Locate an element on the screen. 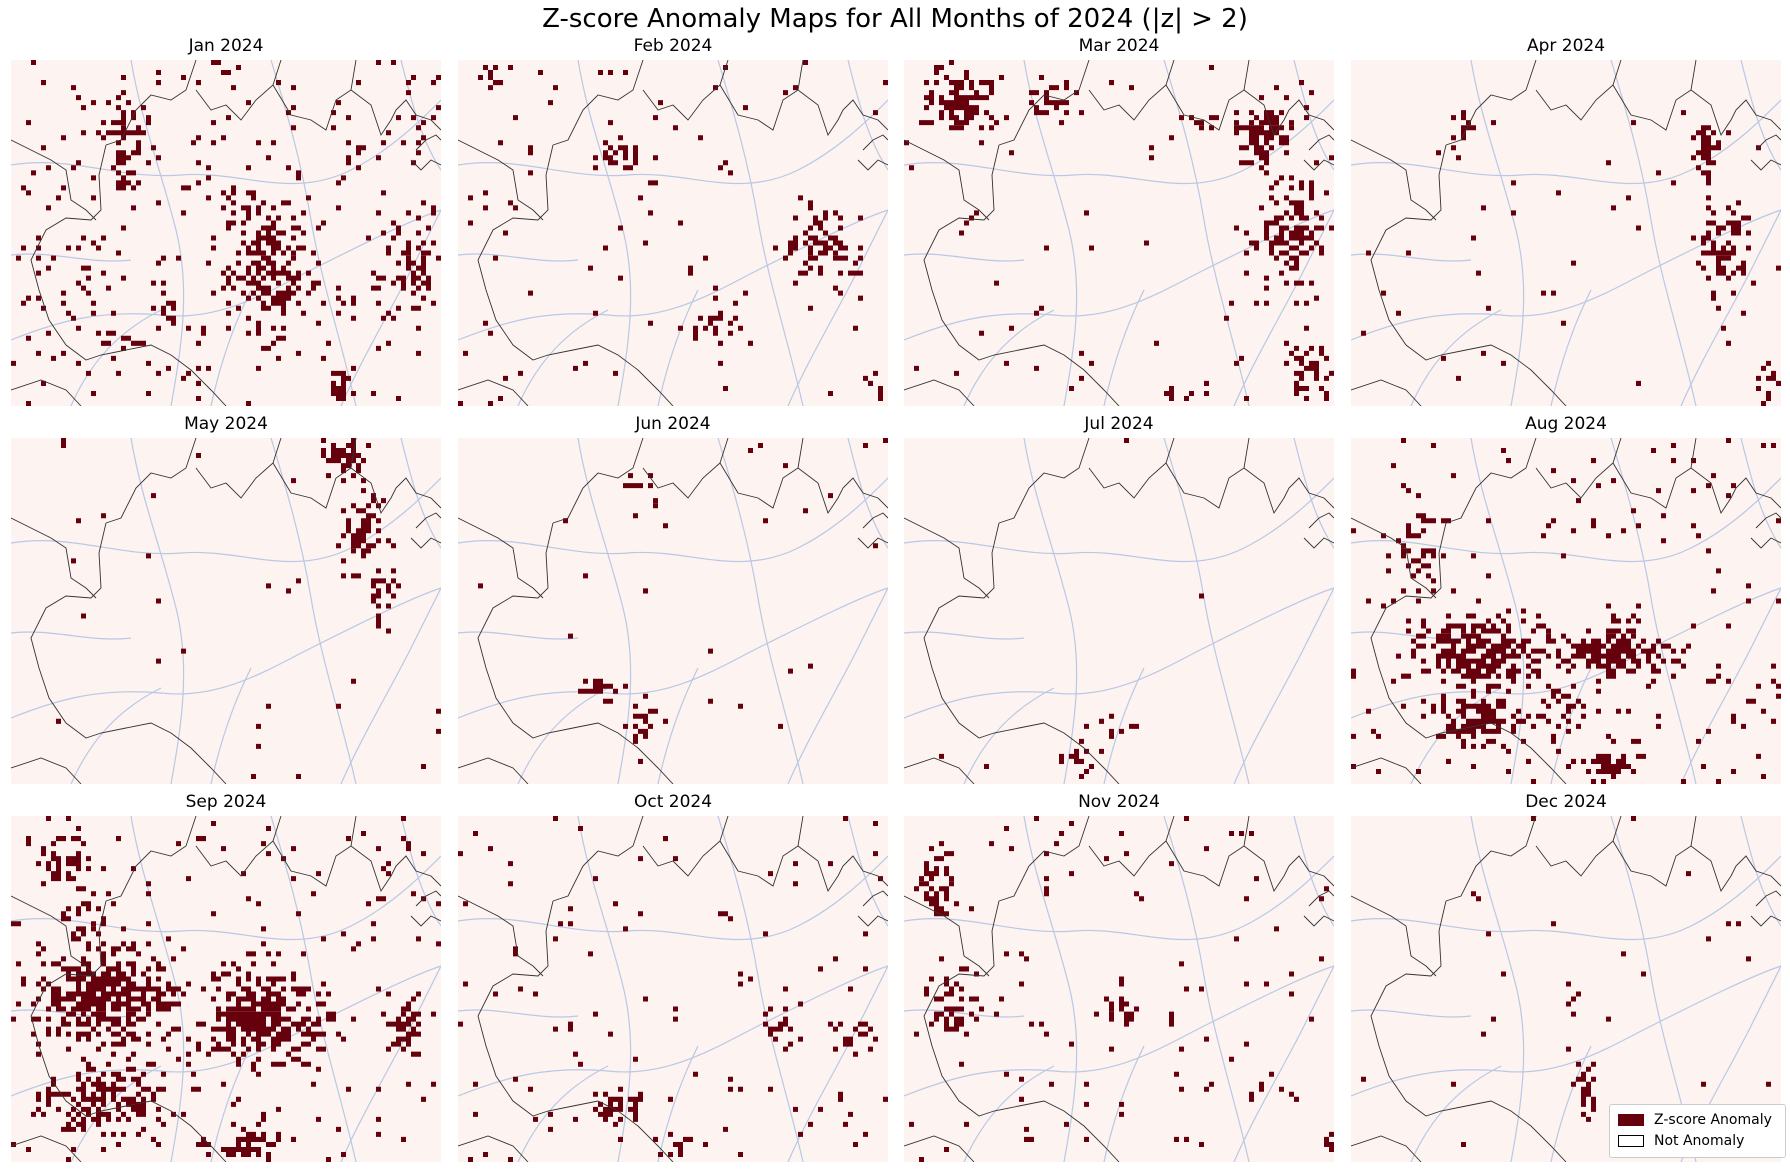  panel-title: Jun 2024 is located at coordinates (673, 424).